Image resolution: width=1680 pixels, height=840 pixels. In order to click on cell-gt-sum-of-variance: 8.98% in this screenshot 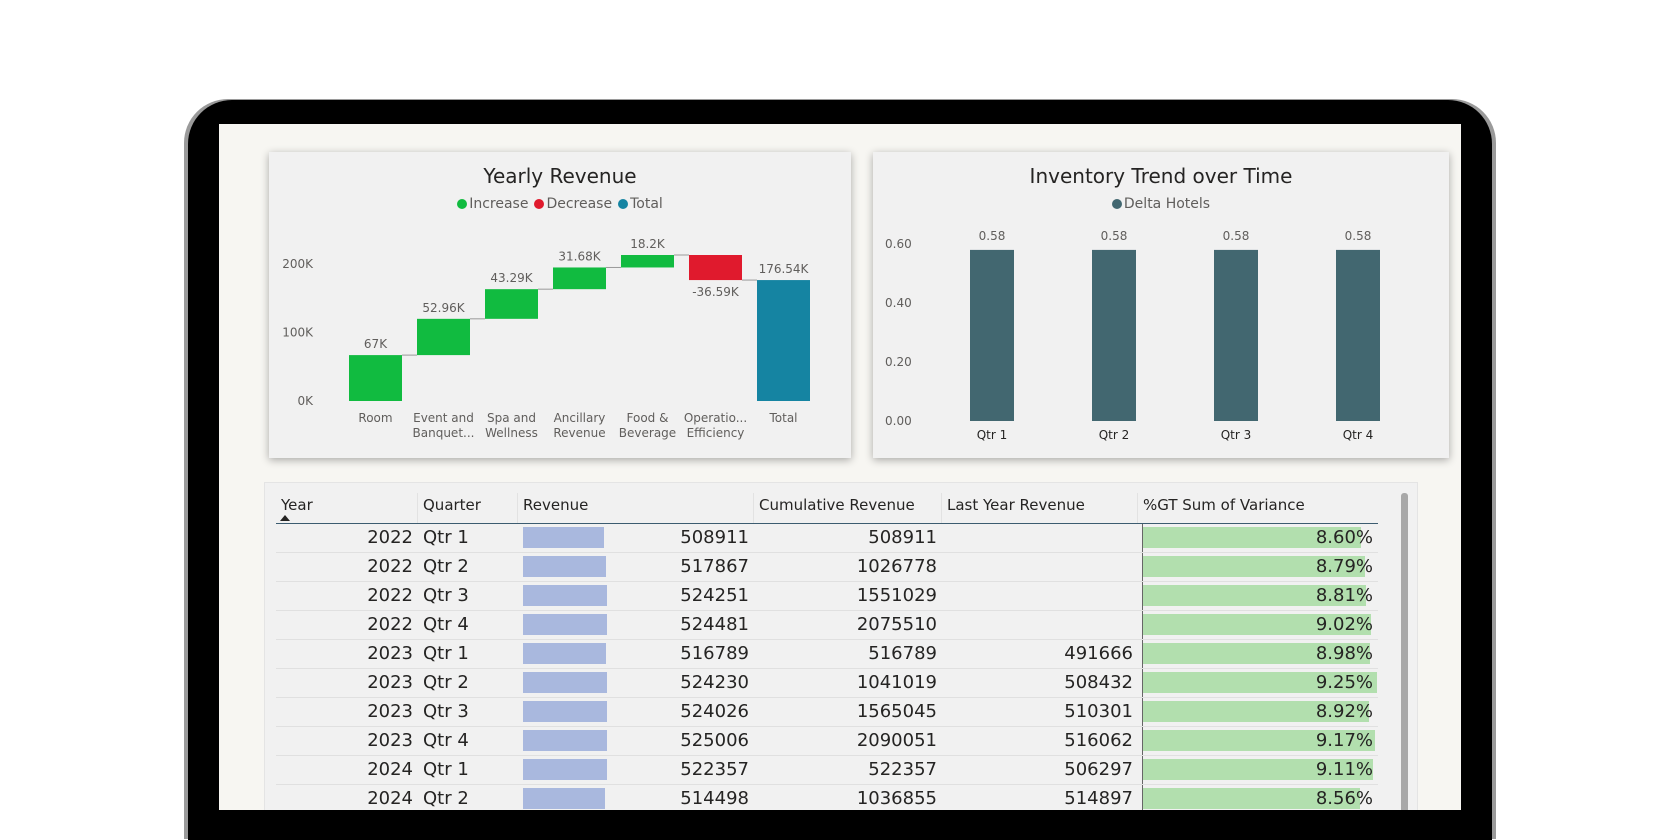, I will do `click(1258, 654)`.